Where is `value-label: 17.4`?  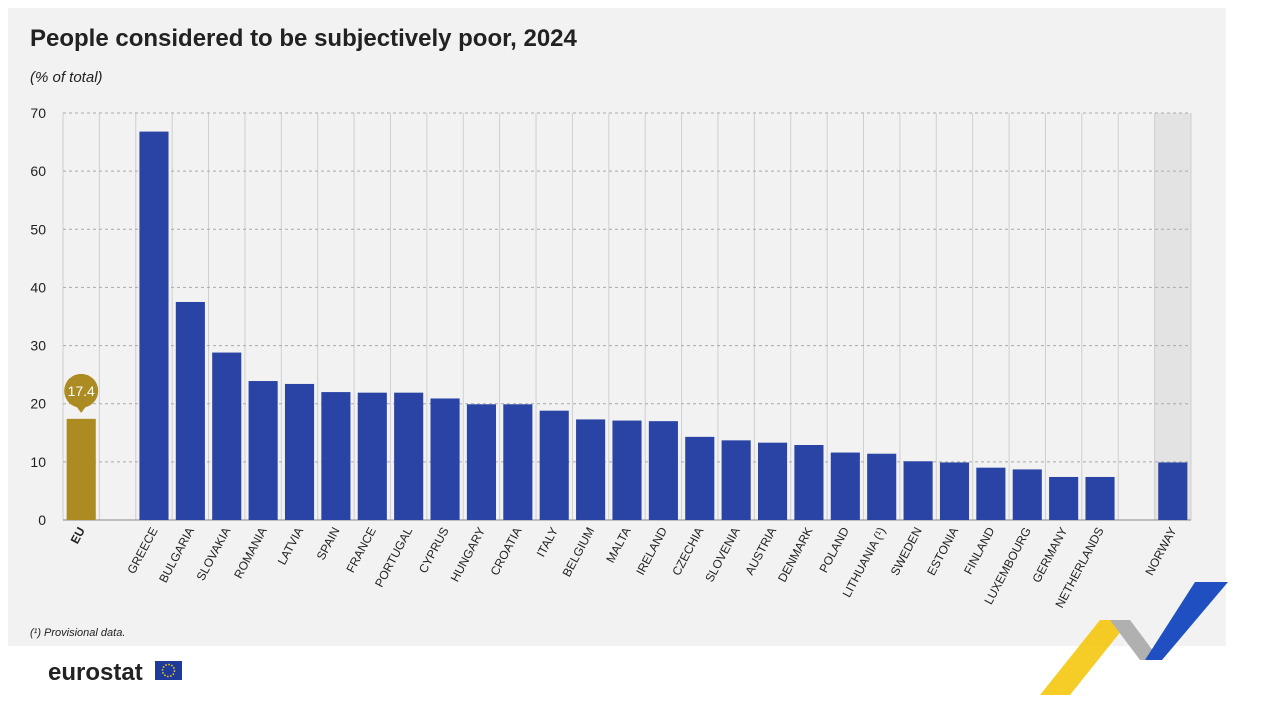 value-label: 17.4 is located at coordinates (81, 391).